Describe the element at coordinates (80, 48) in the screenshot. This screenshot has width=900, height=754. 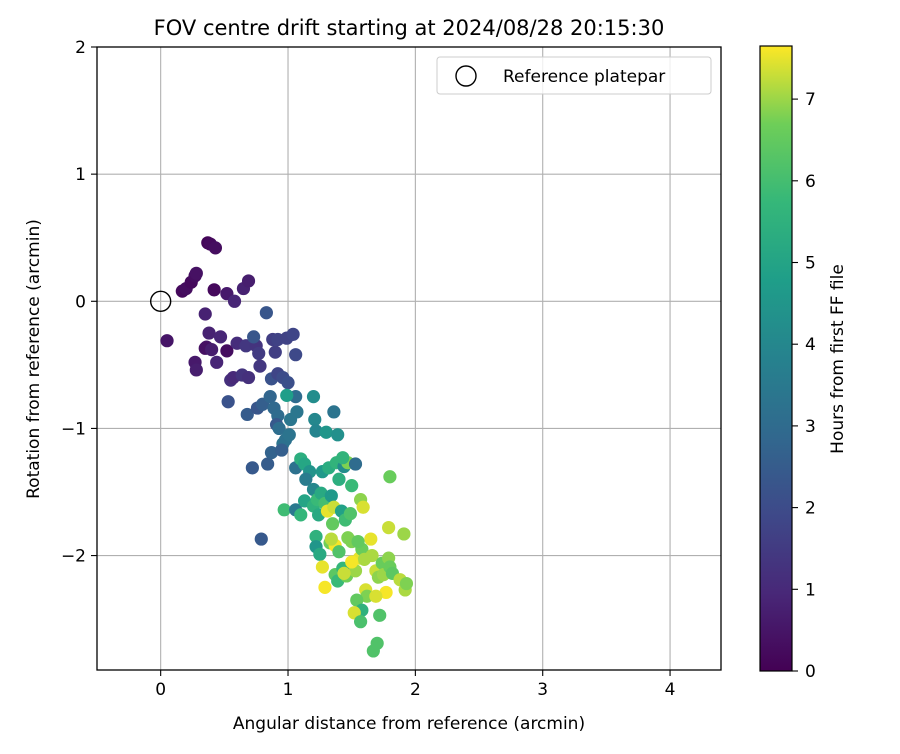
I see `y-tick-label: 2` at that location.